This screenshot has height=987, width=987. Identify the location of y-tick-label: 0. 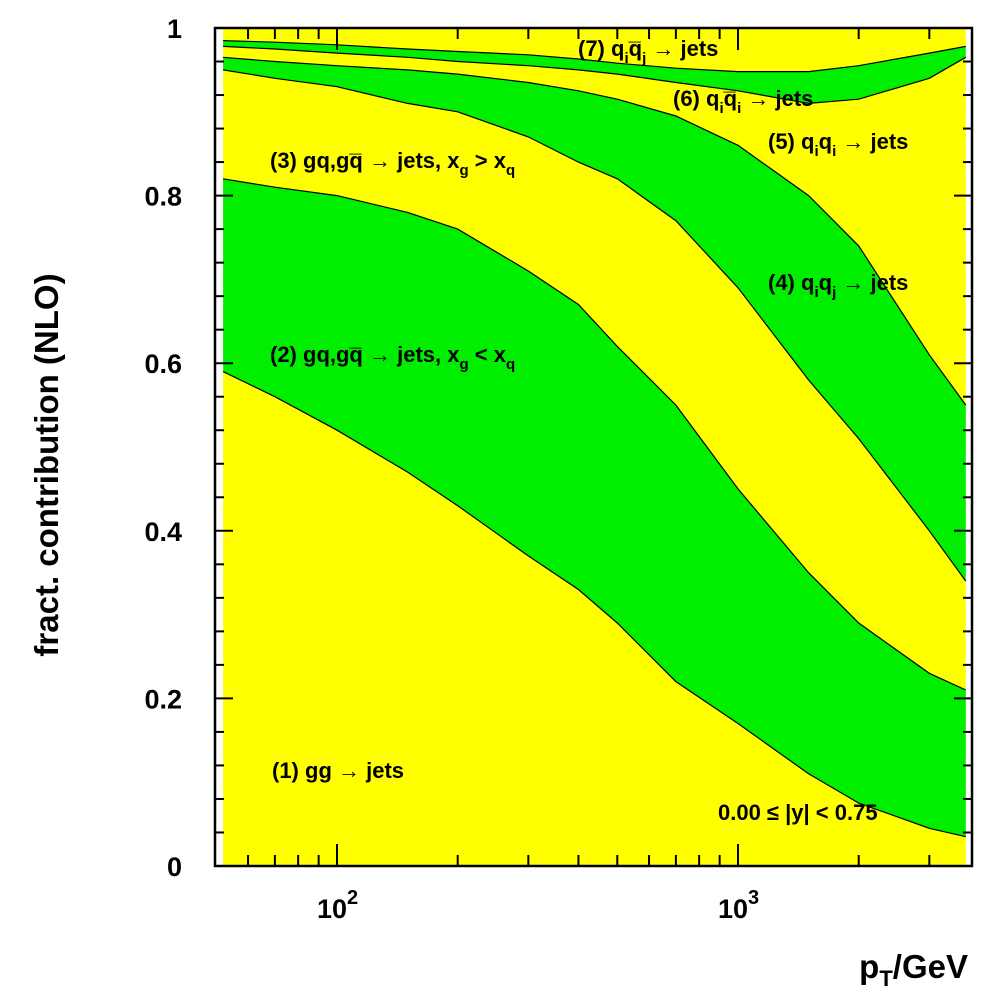
(174, 867).